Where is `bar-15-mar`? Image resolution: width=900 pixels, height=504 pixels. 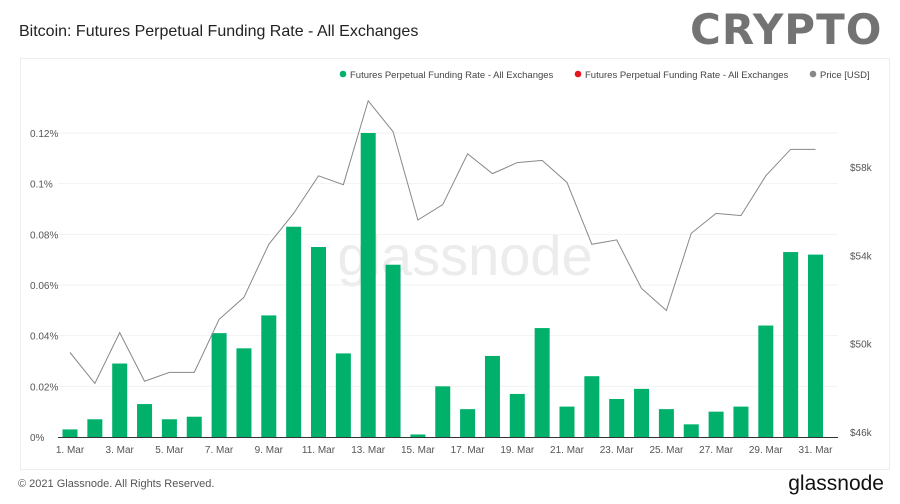 bar-15-mar is located at coordinates (418, 435).